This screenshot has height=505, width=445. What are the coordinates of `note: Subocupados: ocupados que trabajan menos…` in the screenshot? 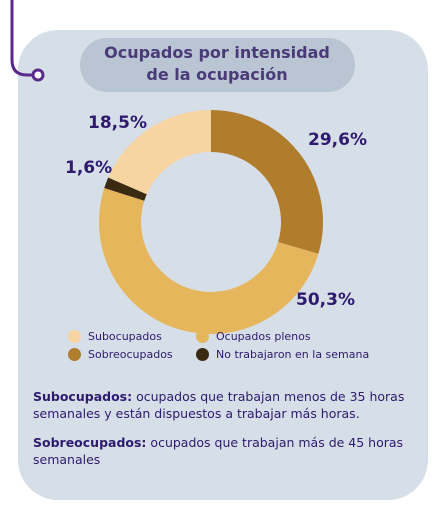 It's located at (223, 405).